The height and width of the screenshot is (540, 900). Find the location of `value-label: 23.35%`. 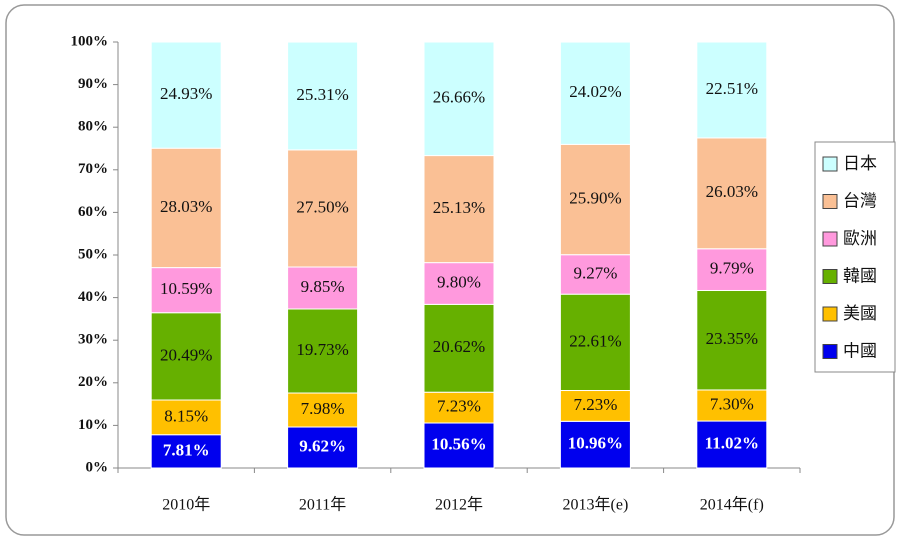

value-label: 23.35% is located at coordinates (732, 338).